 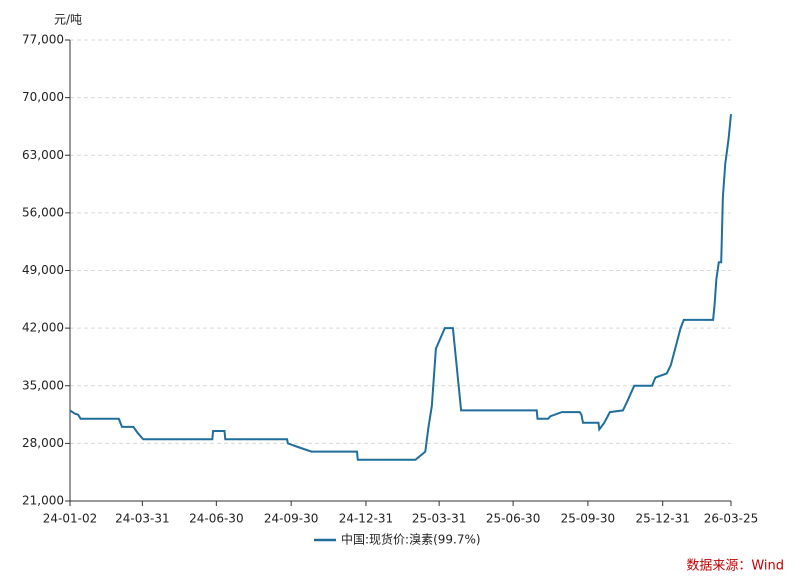 I want to click on x-tick-label: 25-03-31, so click(x=439, y=519).